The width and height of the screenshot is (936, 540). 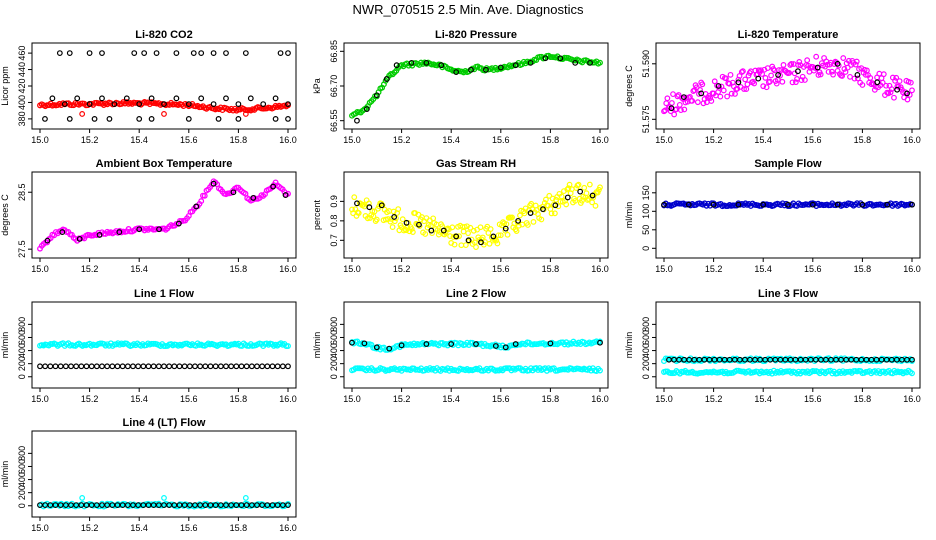 I want to click on y-tick-label: 51.590, so click(x=646, y=64).